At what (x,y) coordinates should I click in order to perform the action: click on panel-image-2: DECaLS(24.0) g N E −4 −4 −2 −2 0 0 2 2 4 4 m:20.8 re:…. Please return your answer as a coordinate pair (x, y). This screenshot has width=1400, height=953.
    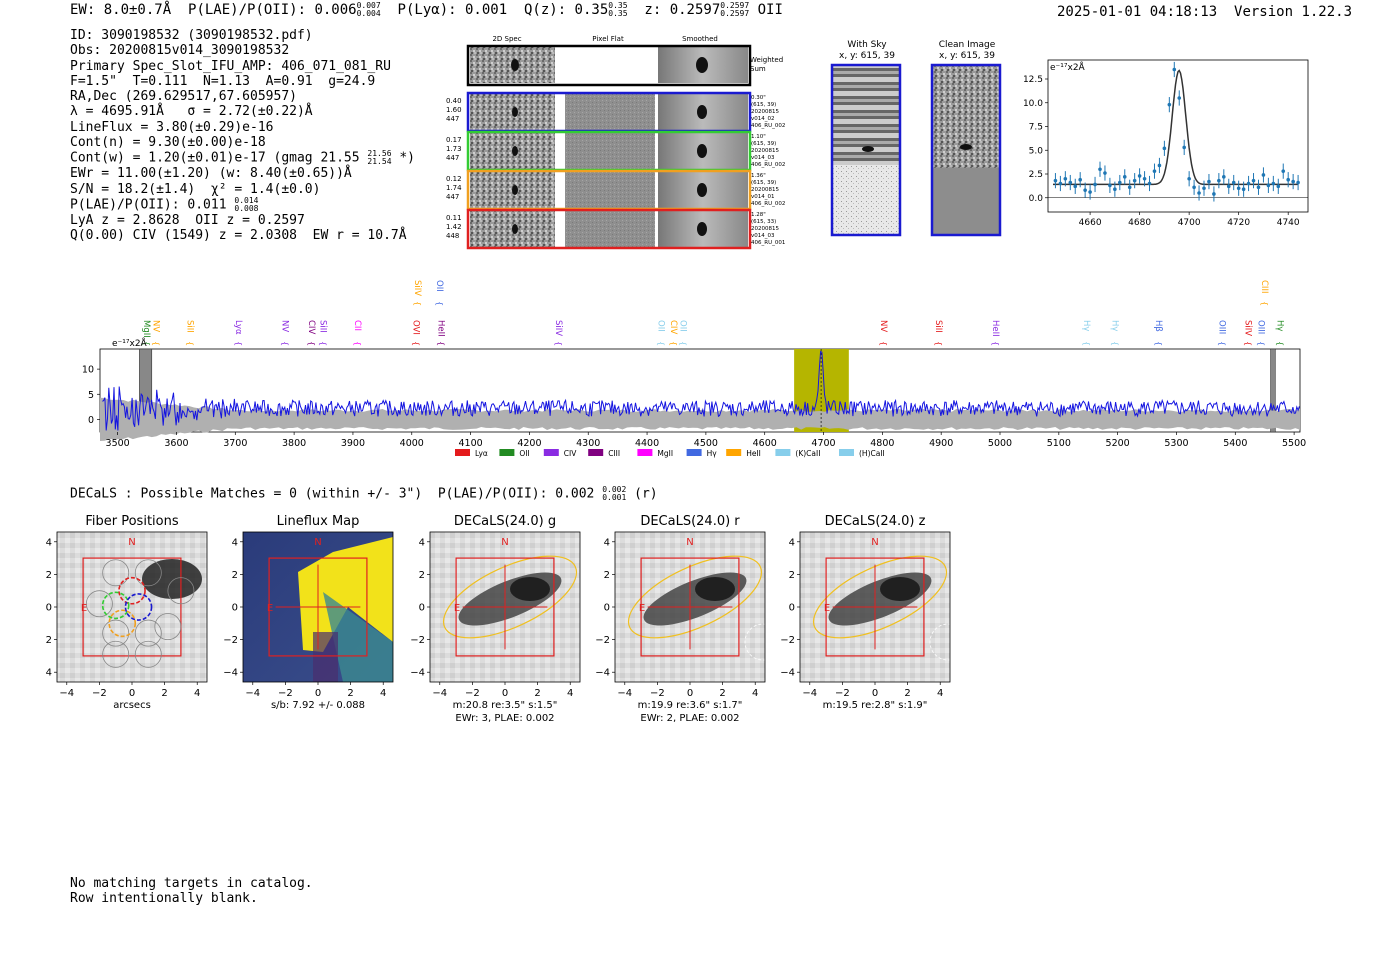
    Looking at the image, I should click on (495, 619).